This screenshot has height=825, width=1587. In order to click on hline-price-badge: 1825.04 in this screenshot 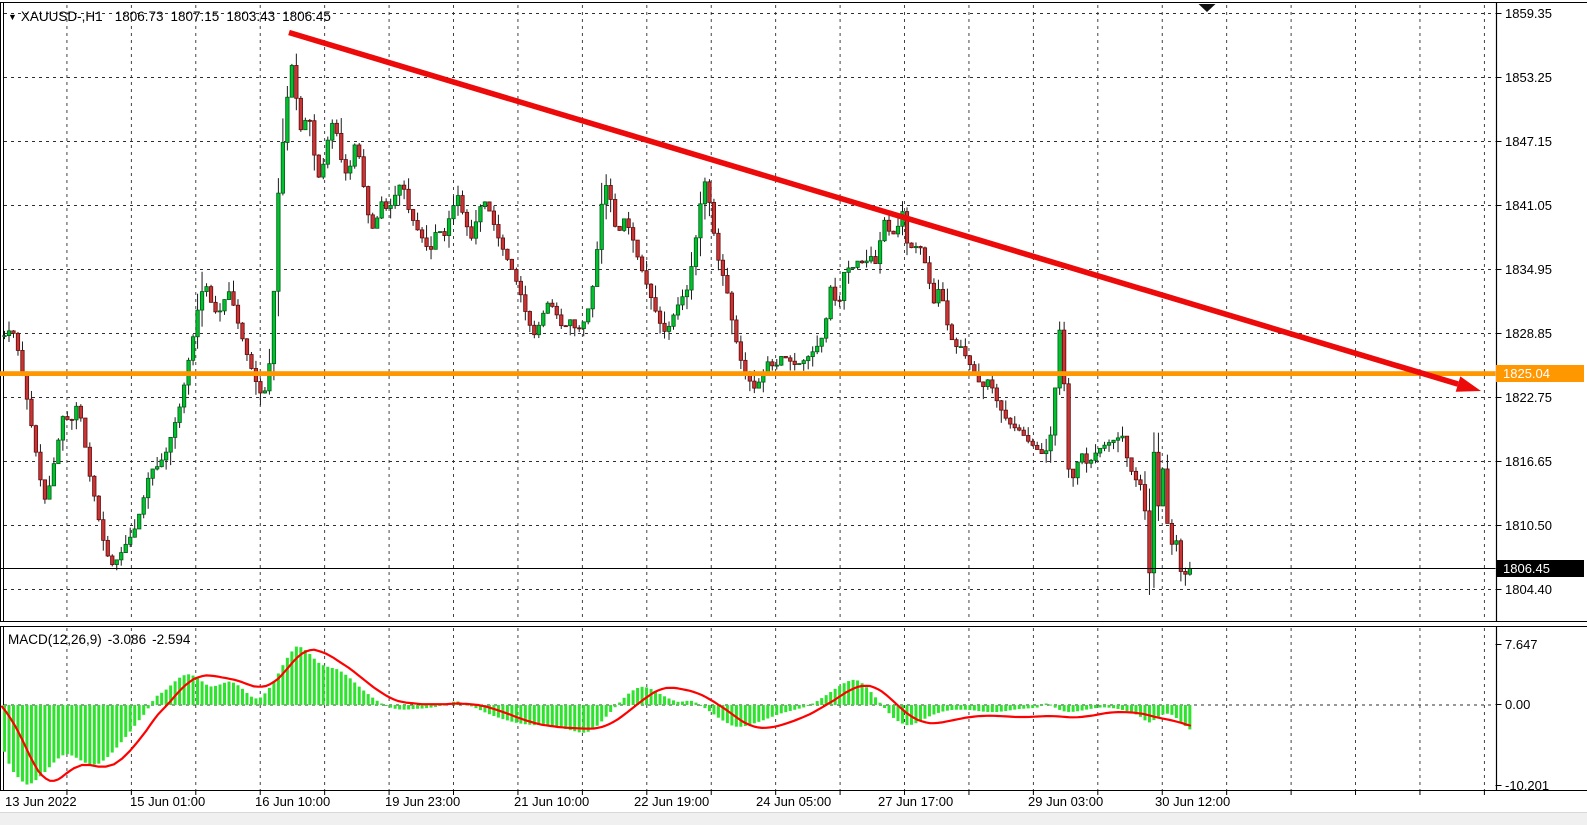, I will do `click(1540, 374)`.